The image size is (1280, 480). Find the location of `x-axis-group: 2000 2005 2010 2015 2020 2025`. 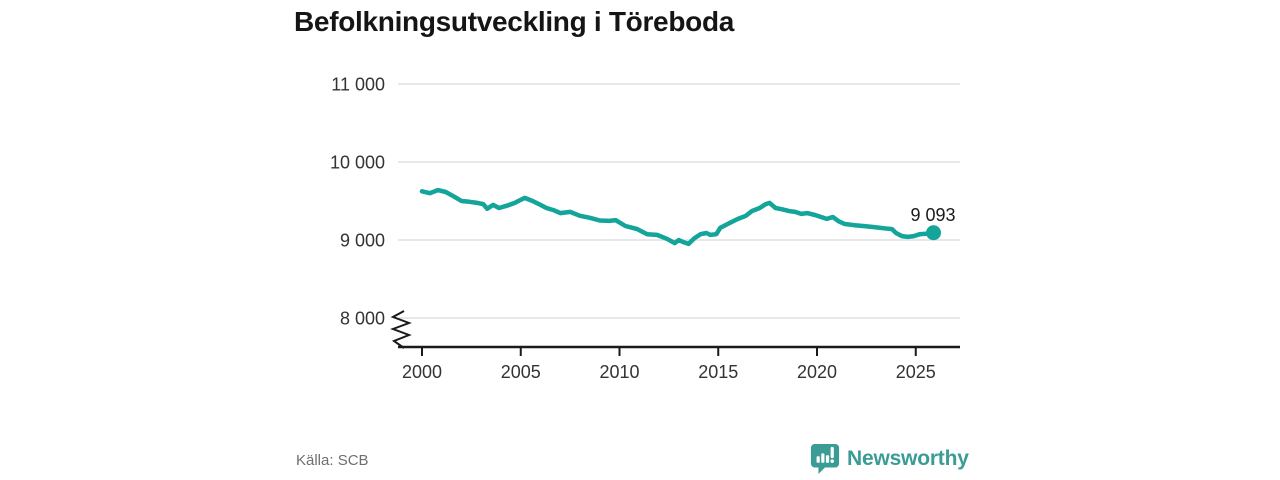

x-axis-group: 2000 2005 2010 2015 2020 2025 is located at coordinates (675, 346).